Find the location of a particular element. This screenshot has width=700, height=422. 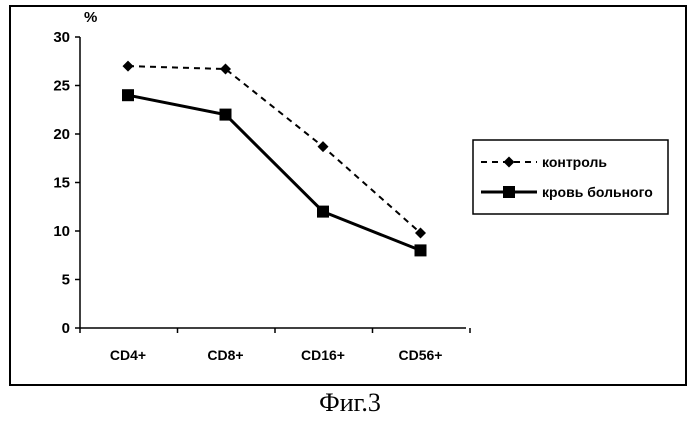

legend-label-2: кровь больного is located at coordinates (597, 192).